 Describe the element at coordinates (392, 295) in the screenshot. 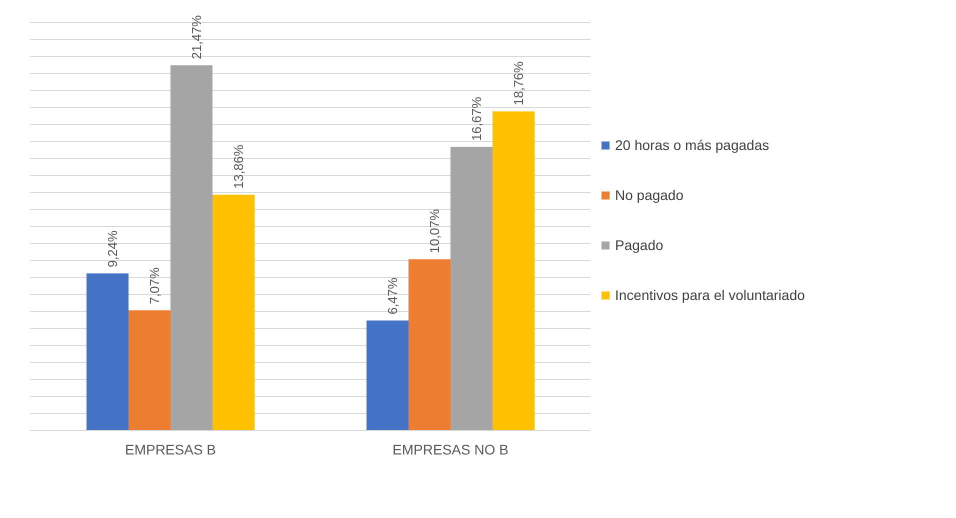

I see `data-label: 6,47%` at that location.